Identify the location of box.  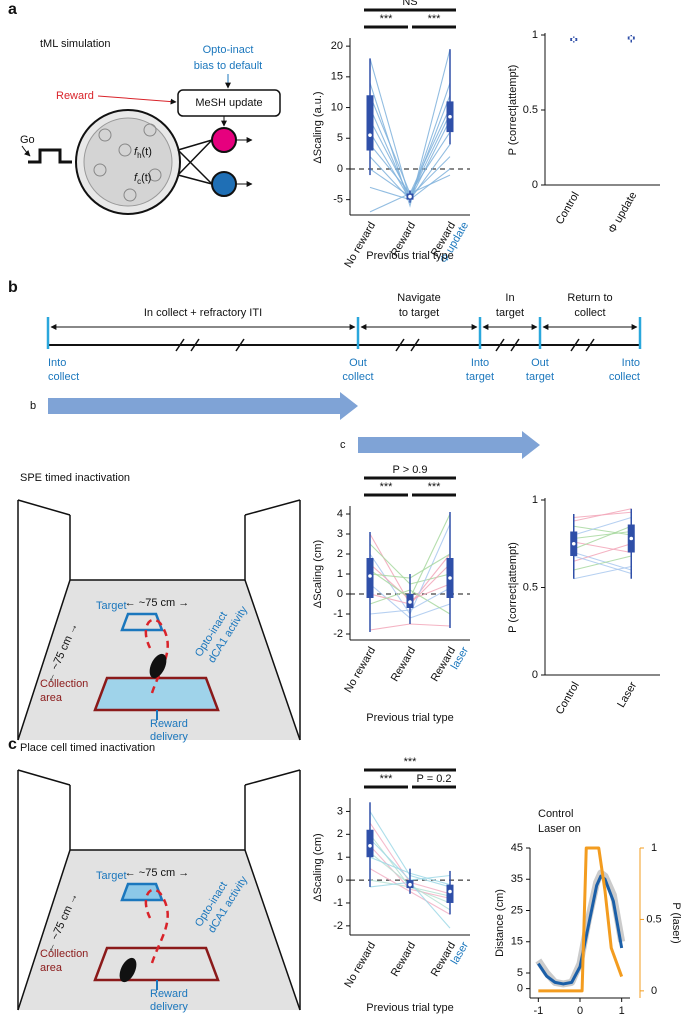
(450, 893).